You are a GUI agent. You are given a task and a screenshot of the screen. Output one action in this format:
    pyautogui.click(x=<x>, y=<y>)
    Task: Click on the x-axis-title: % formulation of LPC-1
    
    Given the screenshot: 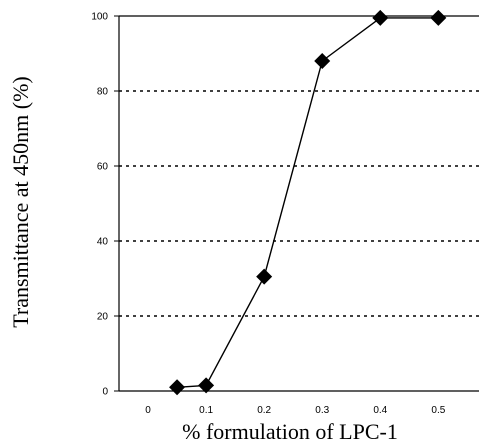 What is the action you would take?
    pyautogui.click(x=290, y=431)
    